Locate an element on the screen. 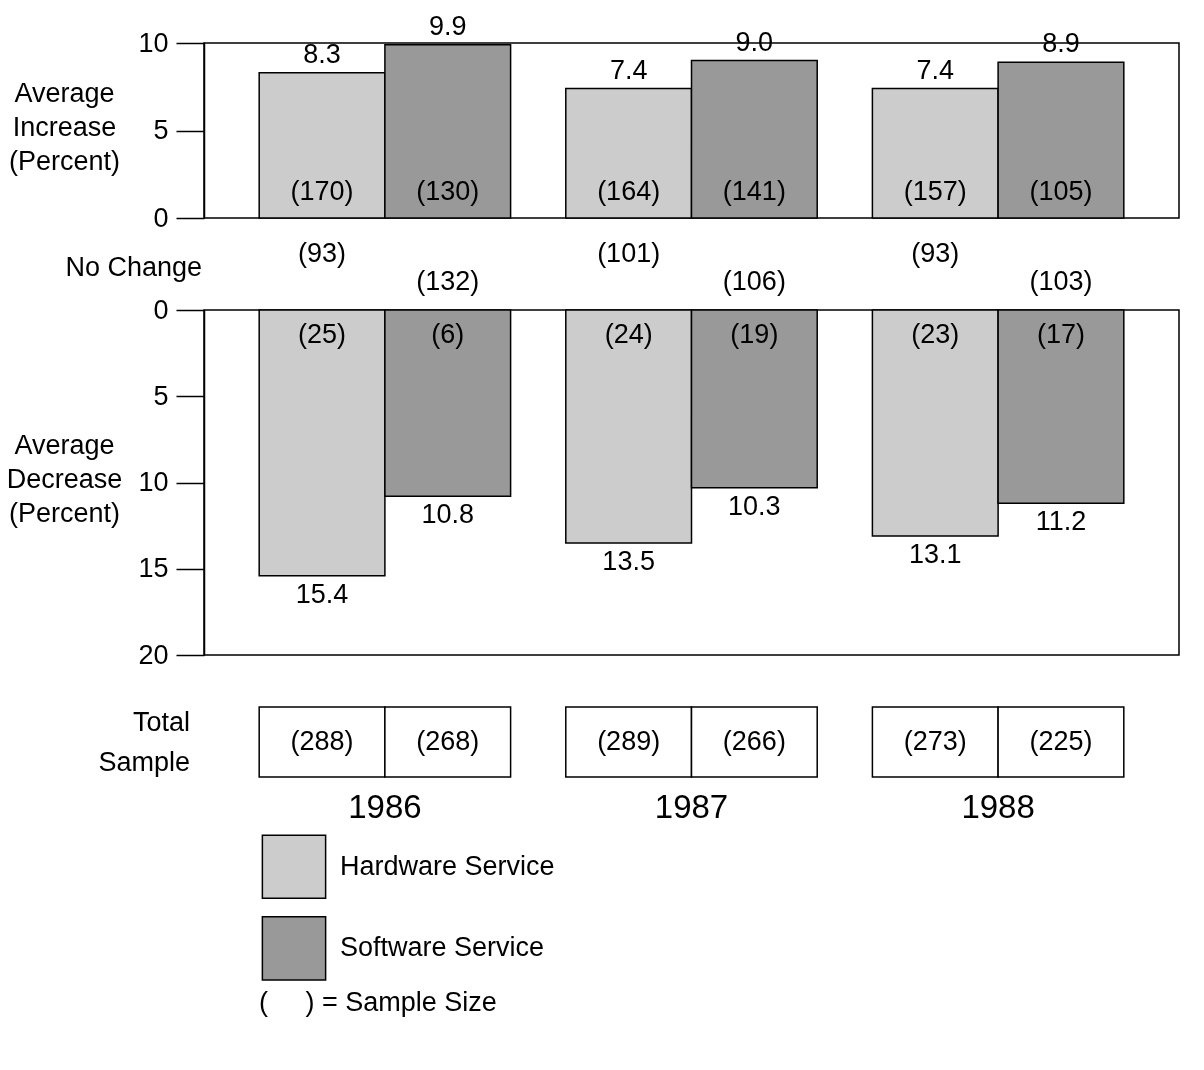 Image resolution: width=1204 pixels, height=1070 pixels. data-label: 9.9 is located at coordinates (447, 25).